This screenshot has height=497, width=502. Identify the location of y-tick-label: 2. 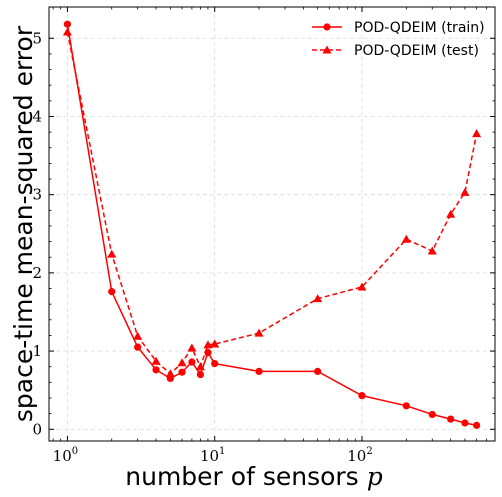
(37, 273).